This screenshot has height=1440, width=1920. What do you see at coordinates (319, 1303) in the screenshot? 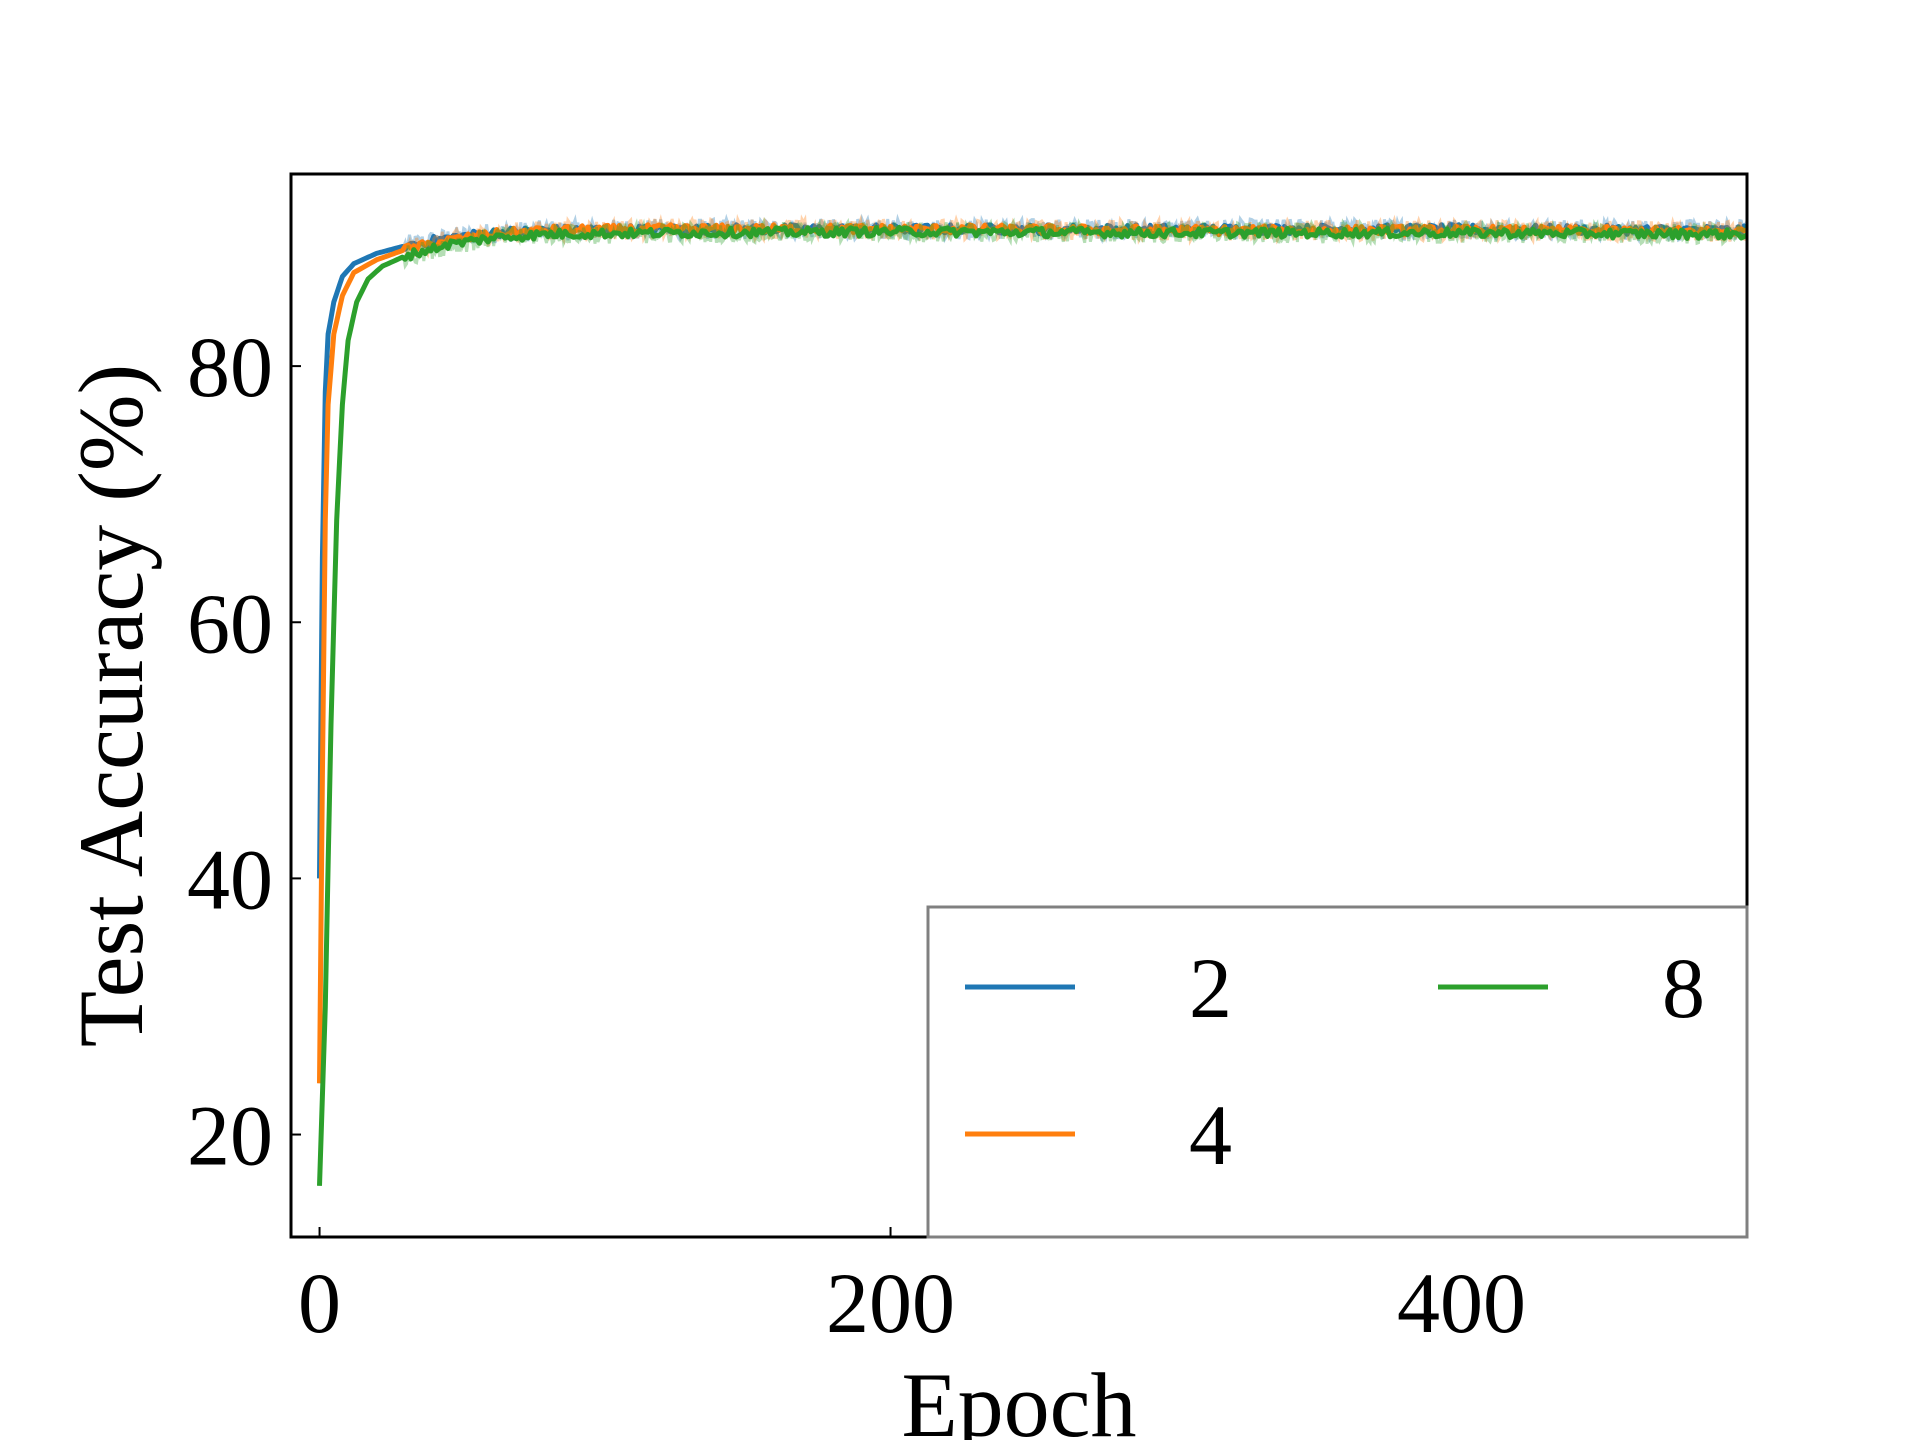
I see `x-tick-label-0: 0` at bounding box center [319, 1303].